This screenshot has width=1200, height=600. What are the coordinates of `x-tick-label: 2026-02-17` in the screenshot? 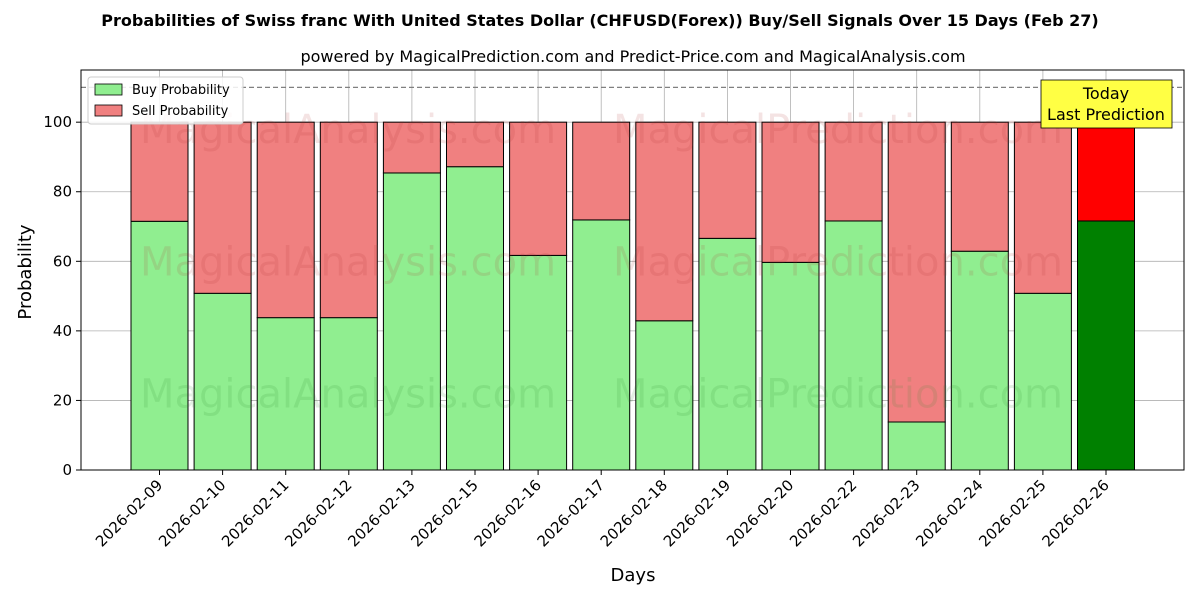 It's located at (571, 513).